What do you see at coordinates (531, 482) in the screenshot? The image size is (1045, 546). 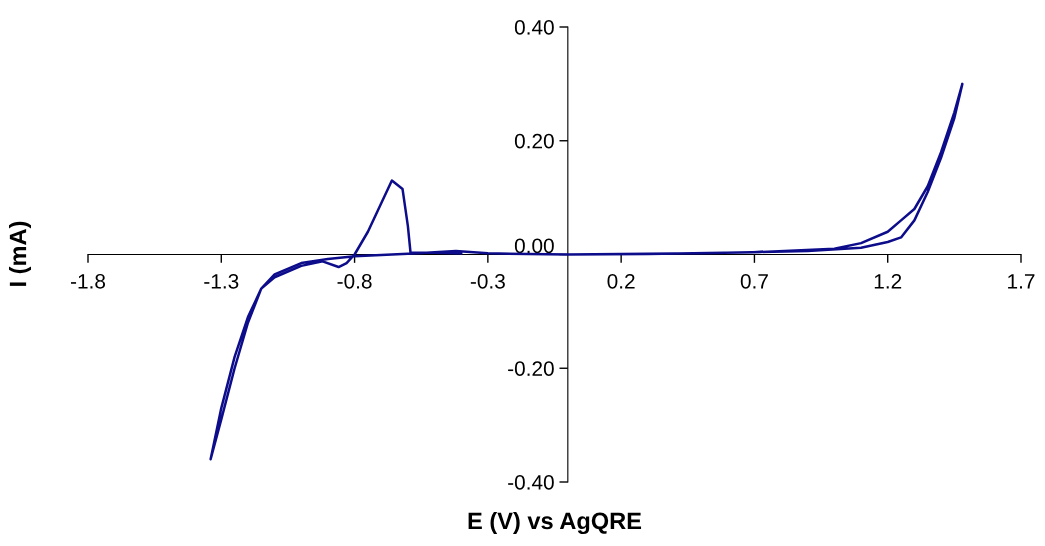 I see `y-tick-label: -0.40` at bounding box center [531, 482].